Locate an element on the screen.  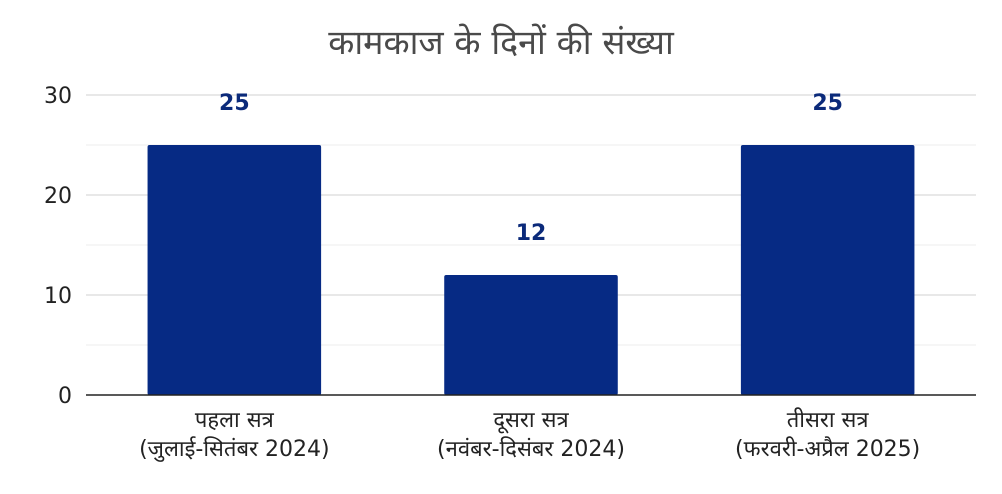
data-label: 12 is located at coordinates (531, 233).